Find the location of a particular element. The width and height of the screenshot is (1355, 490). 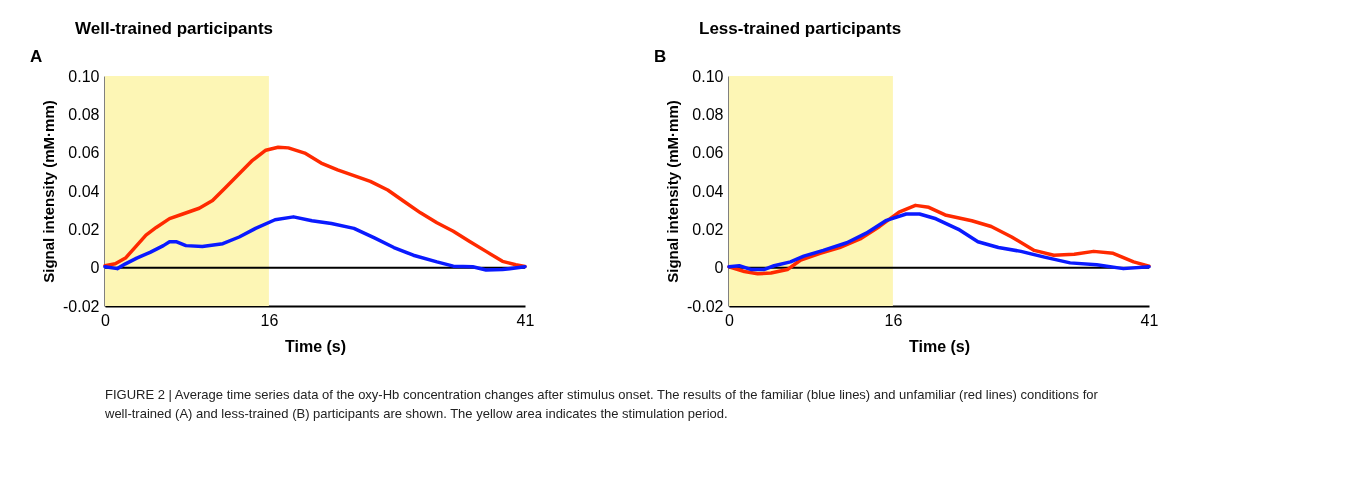

chart-title: Less-trained participants is located at coordinates (800, 28).